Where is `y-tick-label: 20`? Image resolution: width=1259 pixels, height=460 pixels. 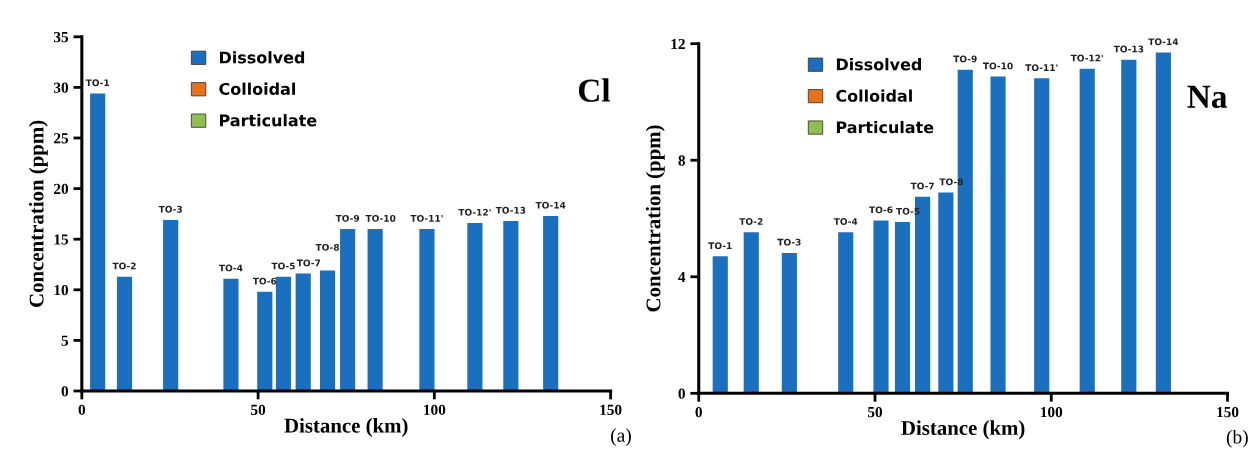
y-tick-label: 20 is located at coordinates (61, 189).